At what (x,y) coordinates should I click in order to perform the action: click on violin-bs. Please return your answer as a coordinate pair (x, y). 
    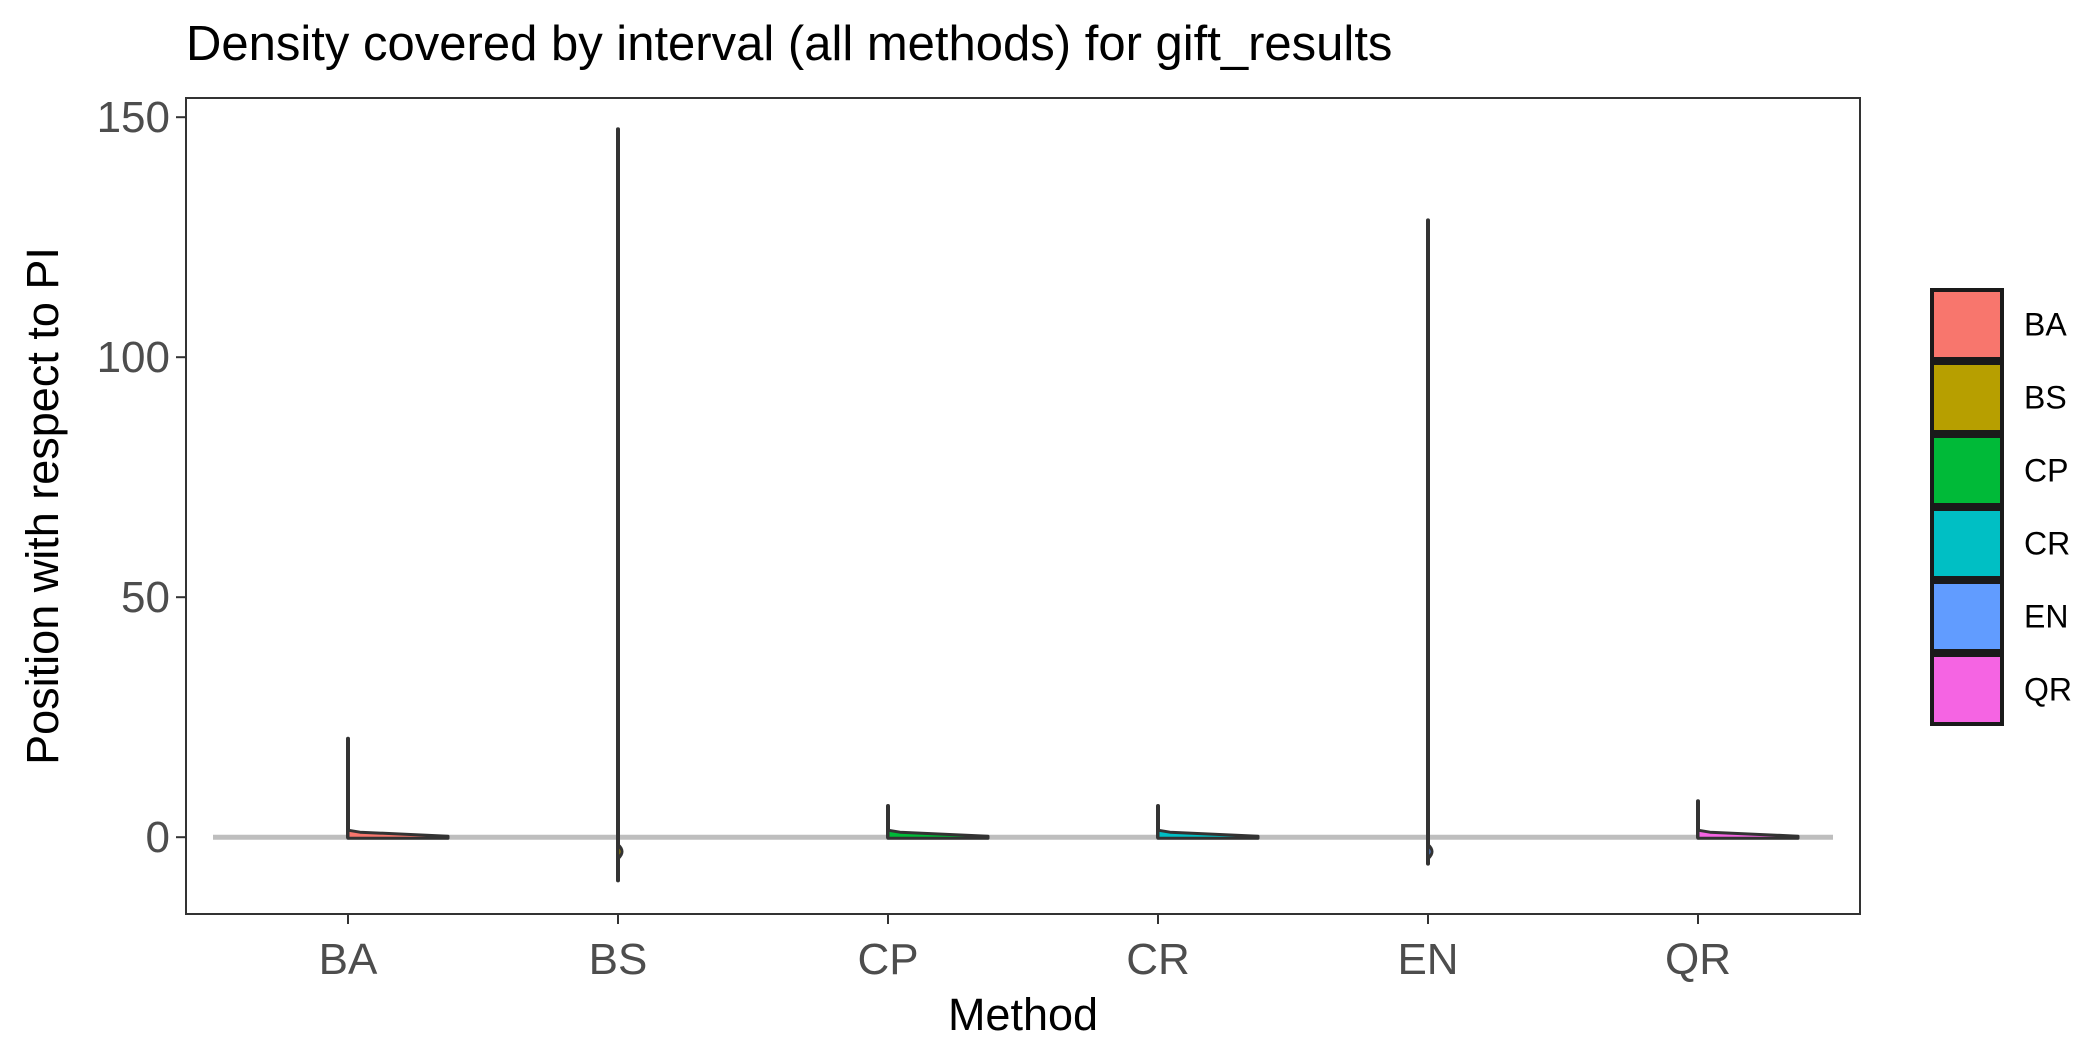
    Looking at the image, I should click on (620, 505).